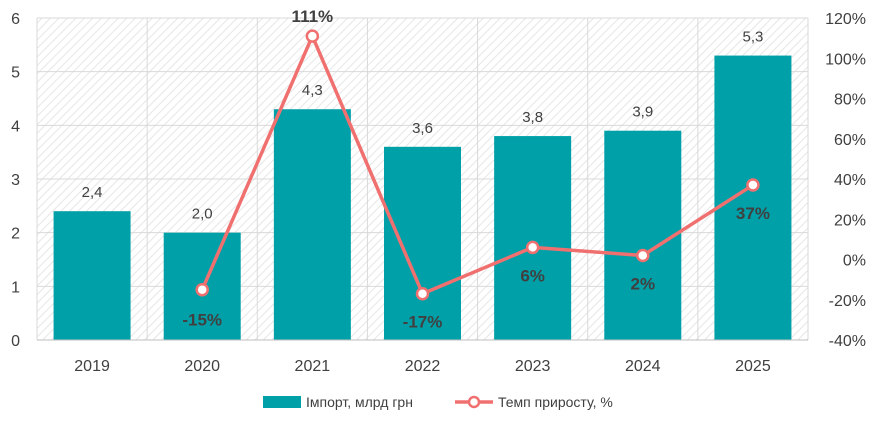 Image resolution: width=874 pixels, height=424 pixels. Describe the element at coordinates (92, 366) in the screenshot. I see `x-tick-label: 2019` at that location.